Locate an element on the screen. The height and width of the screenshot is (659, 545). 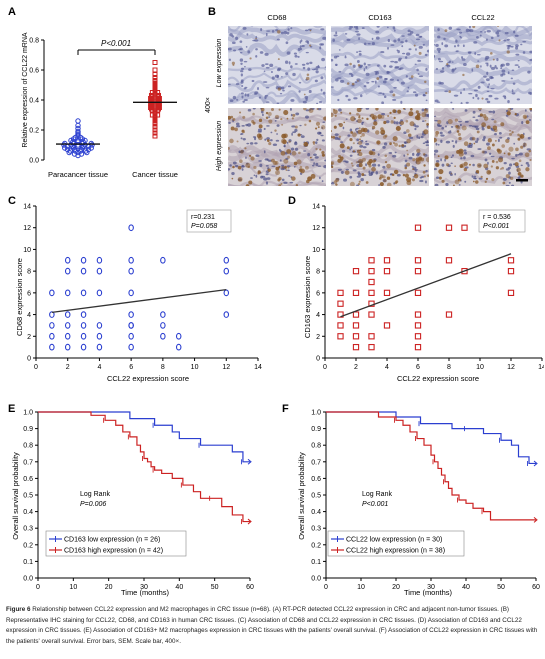
ihc-image-cd163-low is located at coordinates (385, 64).